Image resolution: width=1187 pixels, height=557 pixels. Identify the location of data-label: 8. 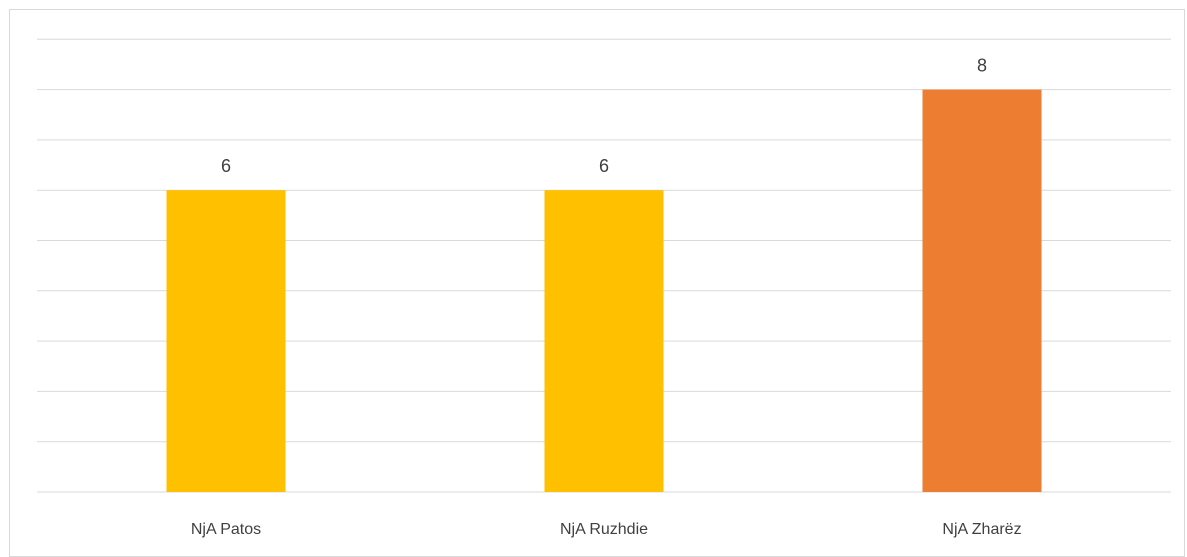
(982, 66).